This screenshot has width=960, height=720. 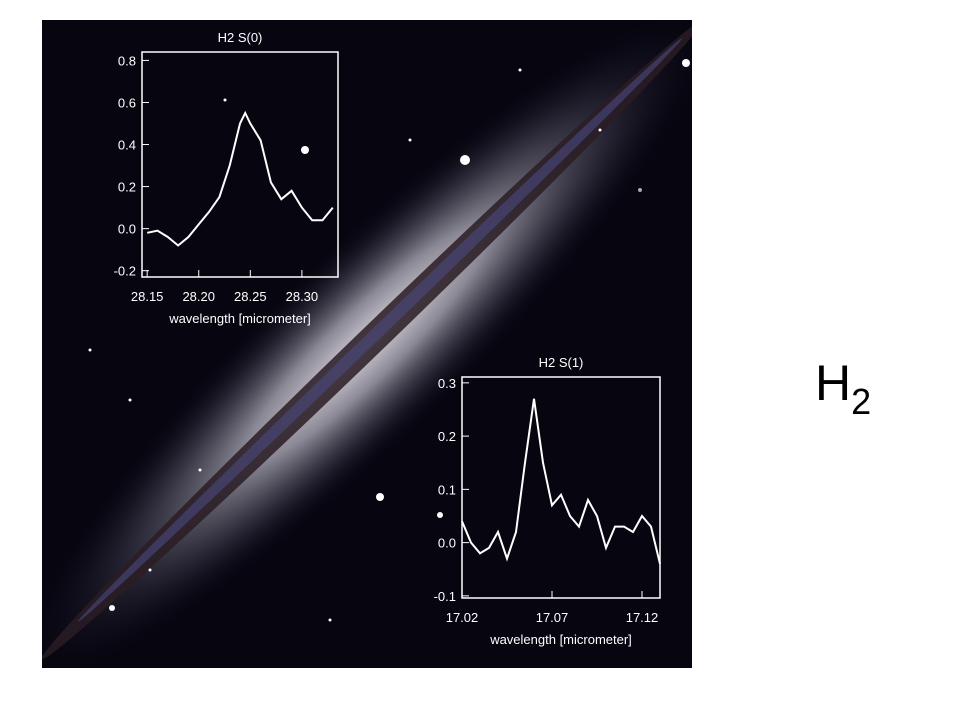 I want to click on h2-label: H2, so click(x=843, y=388).